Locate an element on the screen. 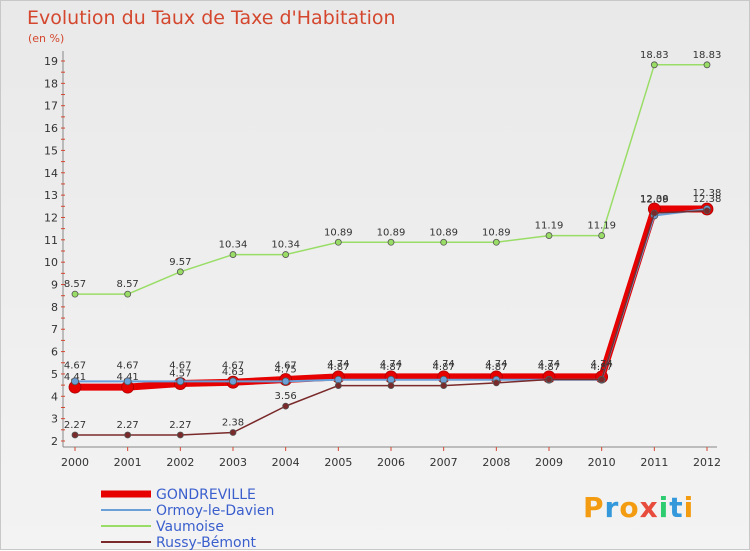 The image size is (750, 551). y-tick-label: 17 is located at coordinates (51, 106).